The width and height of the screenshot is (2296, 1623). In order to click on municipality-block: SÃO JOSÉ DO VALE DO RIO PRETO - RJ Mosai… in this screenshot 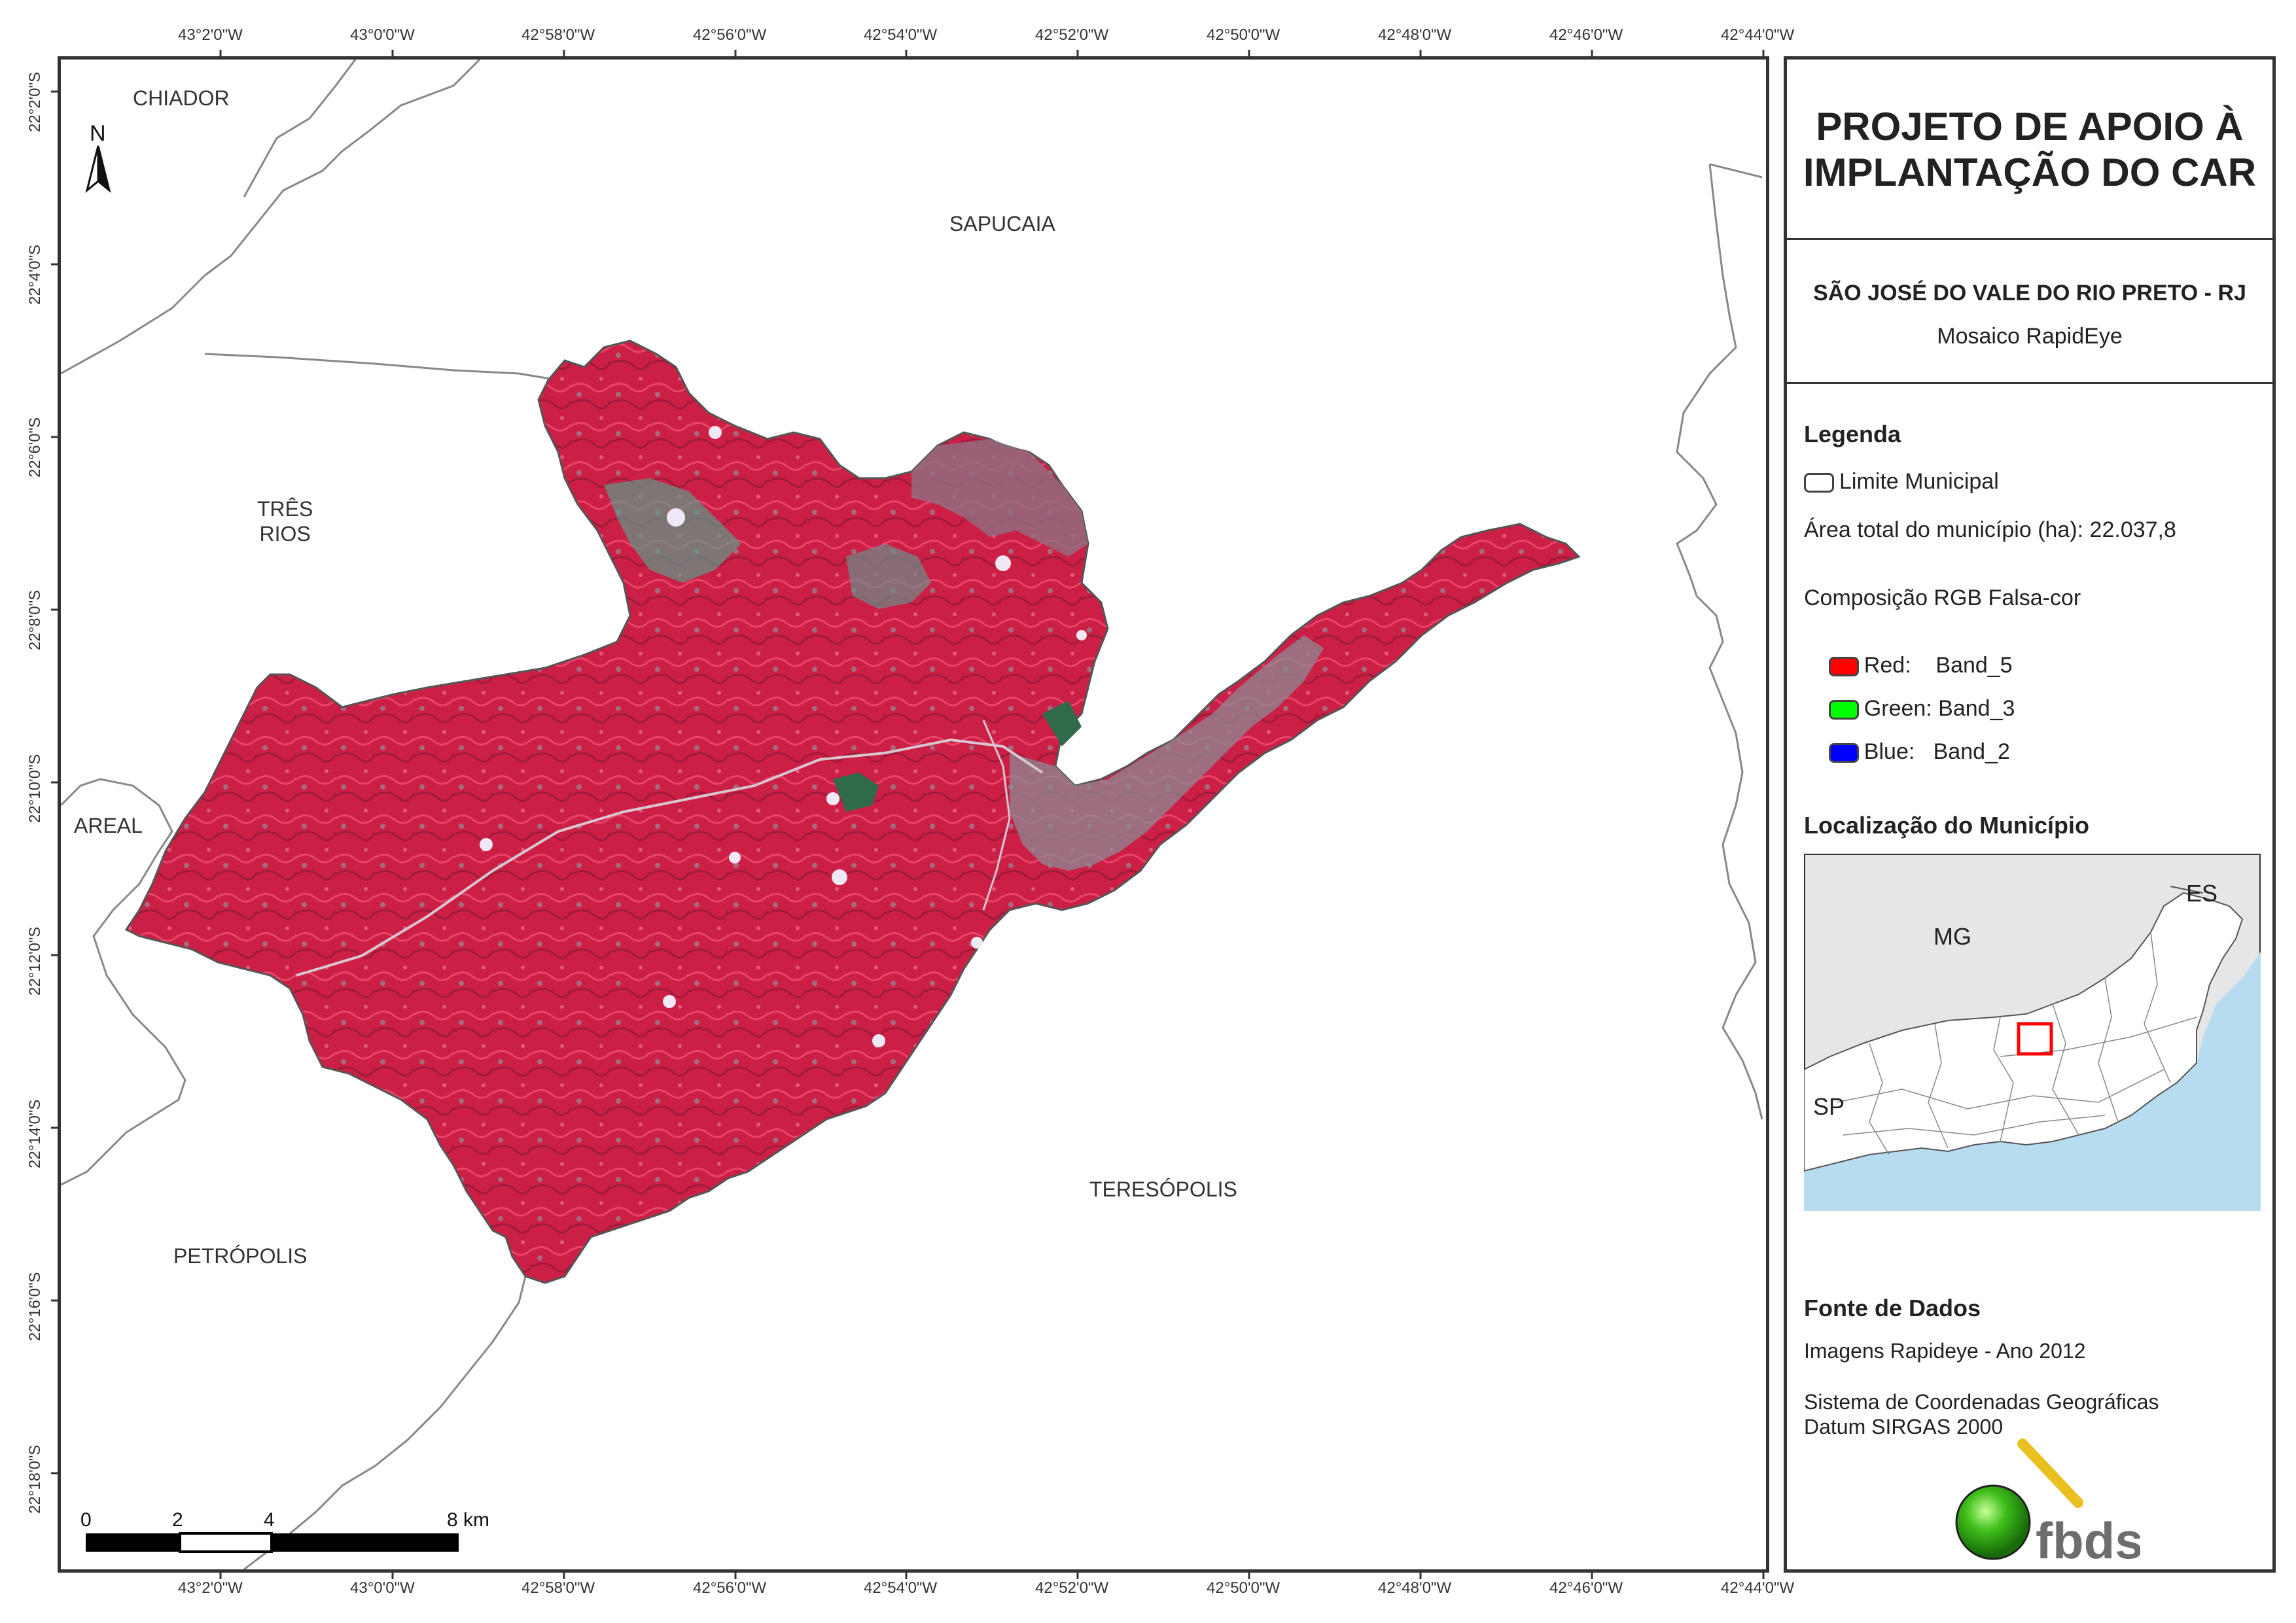, I will do `click(2030, 312)`.